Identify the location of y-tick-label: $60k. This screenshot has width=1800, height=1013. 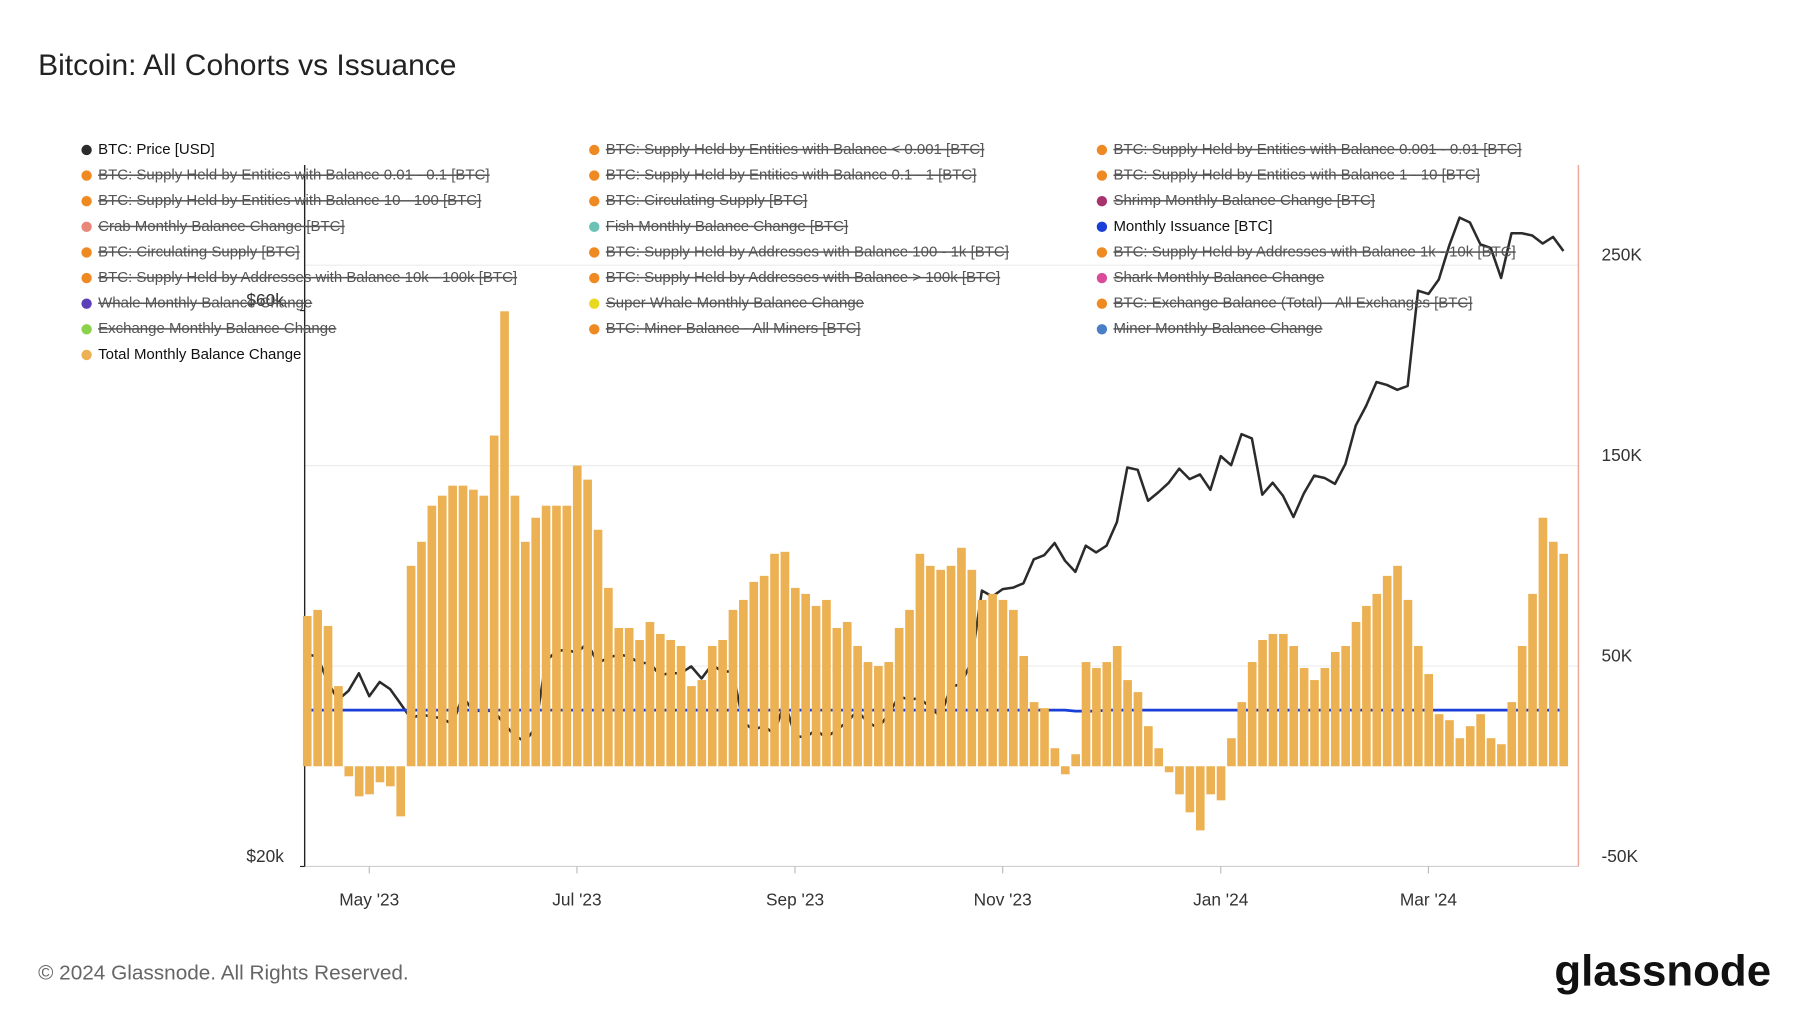
(265, 300).